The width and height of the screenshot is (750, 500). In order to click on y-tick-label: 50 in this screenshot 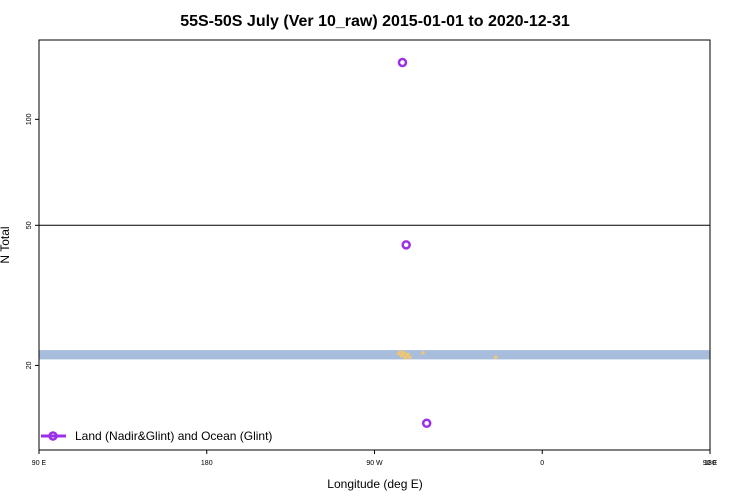, I will do `click(29, 225)`.